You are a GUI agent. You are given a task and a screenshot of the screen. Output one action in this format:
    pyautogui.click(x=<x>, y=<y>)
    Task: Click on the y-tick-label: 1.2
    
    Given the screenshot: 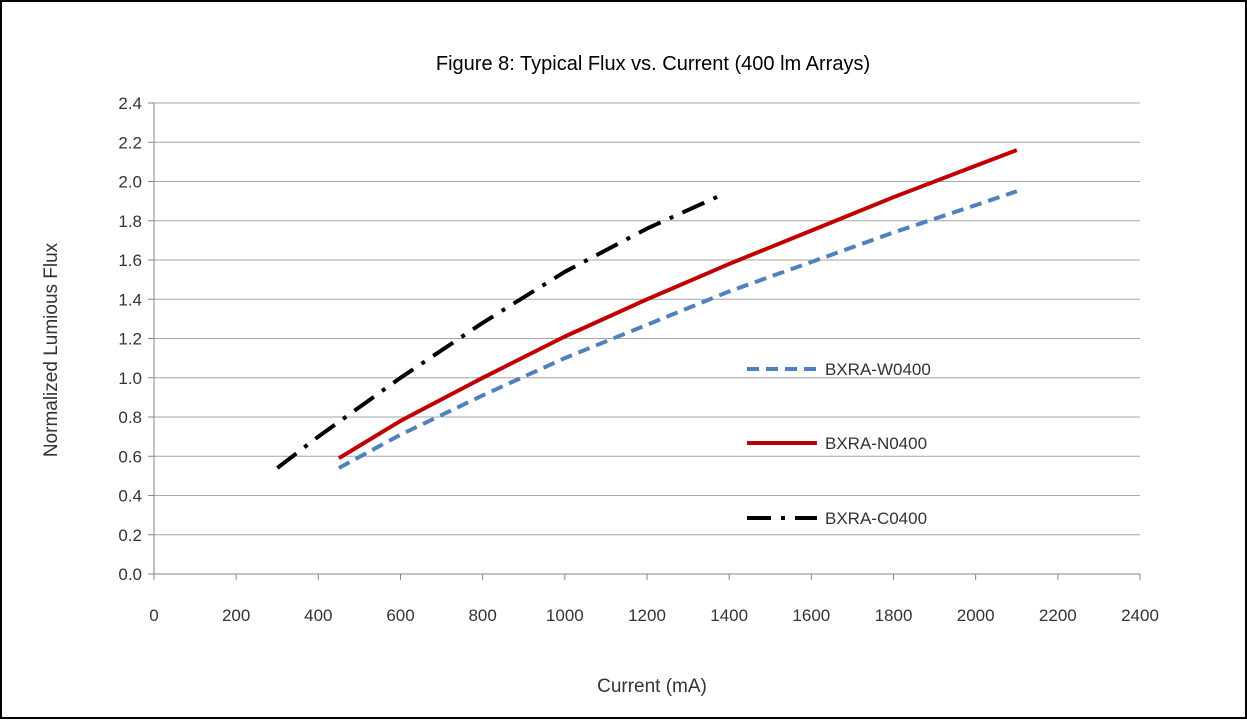 What is the action you would take?
    pyautogui.click(x=130, y=339)
    